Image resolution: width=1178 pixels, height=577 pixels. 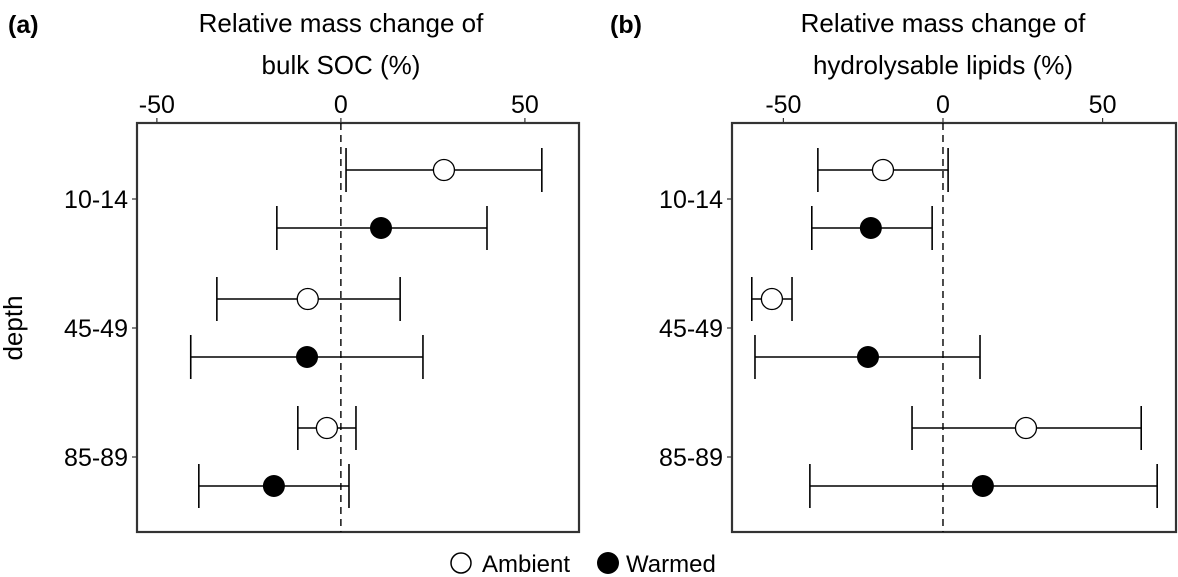 I want to click on panel-b-title-line1: Relative mass change of, so click(x=943, y=23).